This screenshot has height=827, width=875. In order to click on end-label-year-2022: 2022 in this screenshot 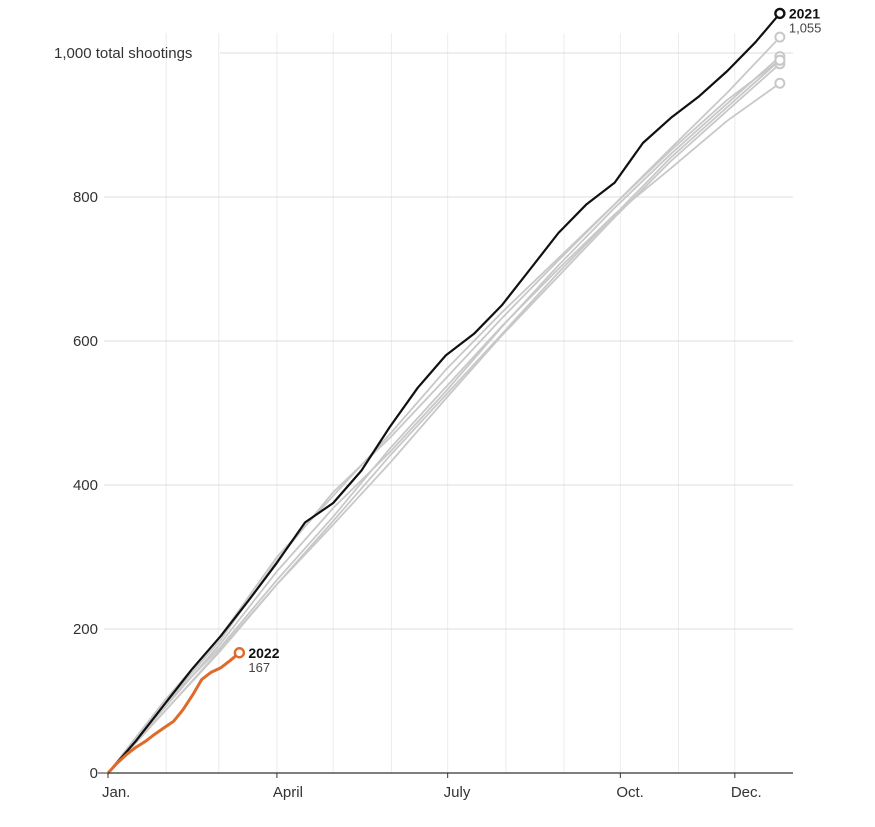, I will do `click(263, 653)`.